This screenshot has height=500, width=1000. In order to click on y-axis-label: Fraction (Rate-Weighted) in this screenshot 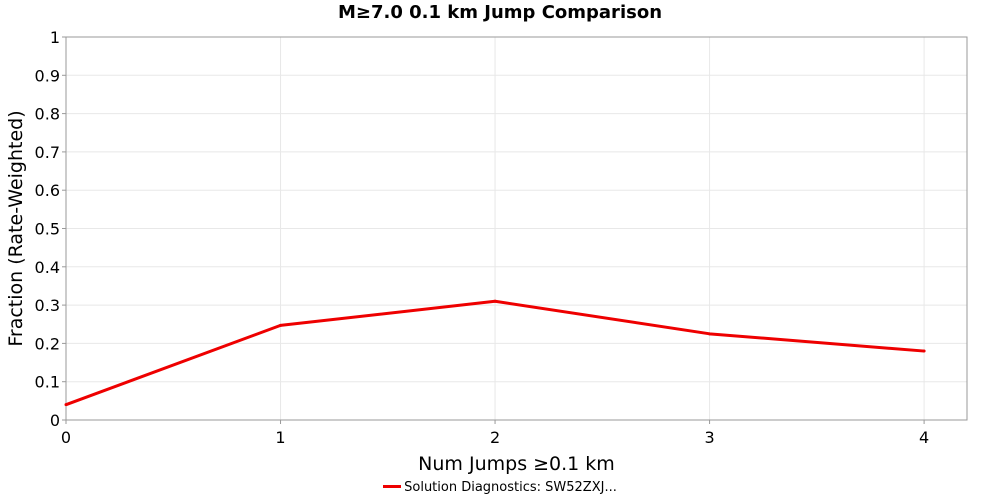, I will do `click(16, 228)`.